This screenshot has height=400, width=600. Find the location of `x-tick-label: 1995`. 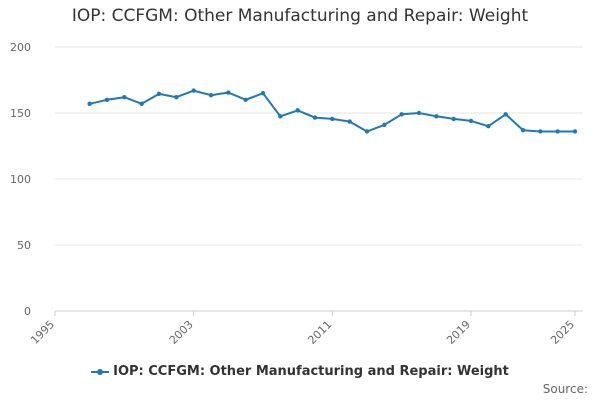

x-tick-label: 1995 is located at coordinates (42, 332).